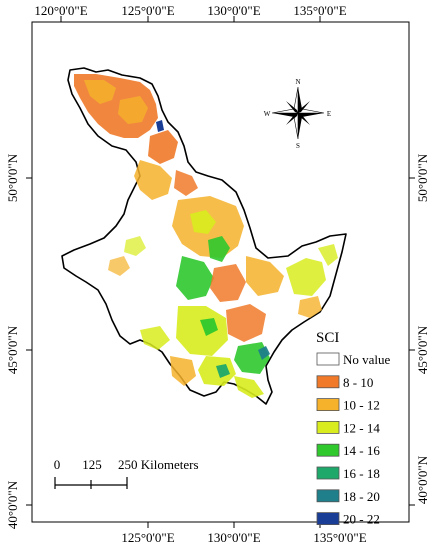  What do you see at coordinates (361, 473) in the screenshot?
I see `legend-label-6: 16 - 18` at bounding box center [361, 473].